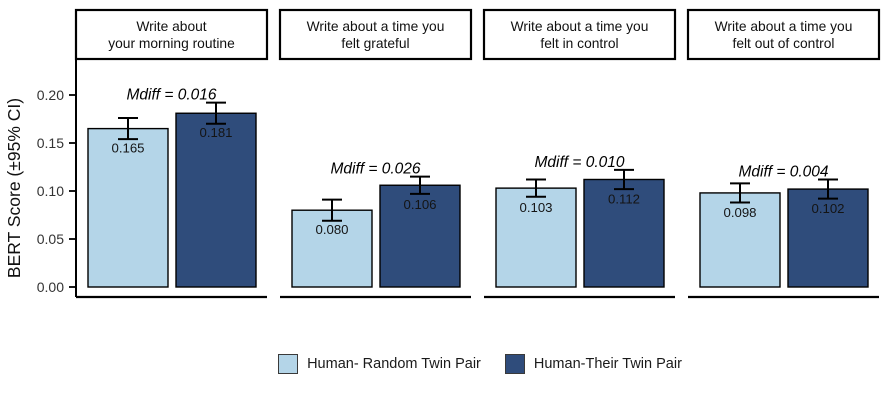 This screenshot has width=888, height=400. I want to click on y-tick-label: 0.10, so click(50, 191).